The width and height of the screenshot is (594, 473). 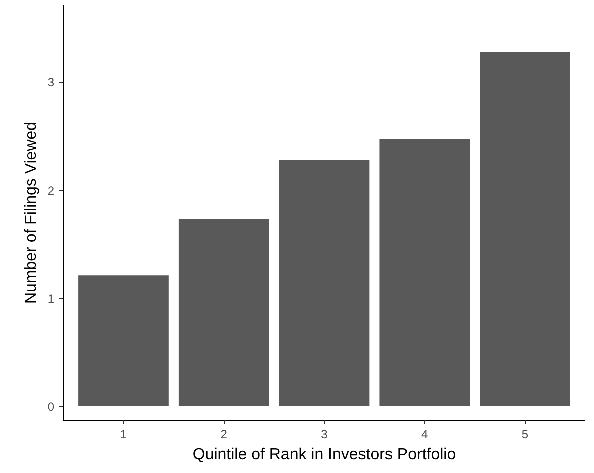 What do you see at coordinates (525, 435) in the screenshot?
I see `x-tick-label: 5` at bounding box center [525, 435].